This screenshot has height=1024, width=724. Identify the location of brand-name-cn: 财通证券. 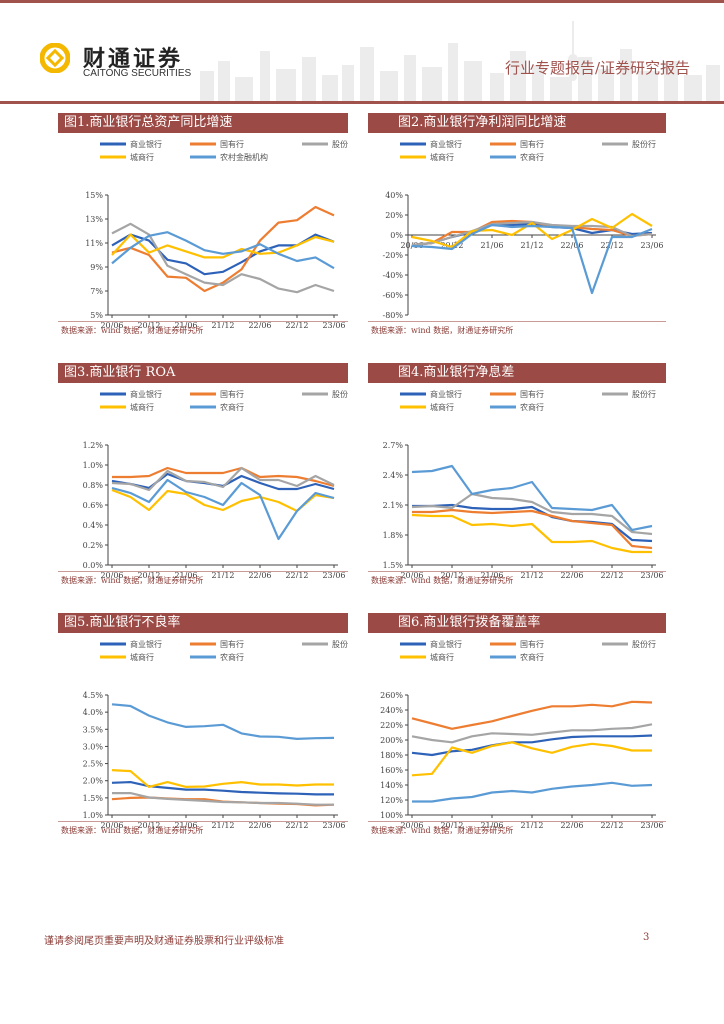
(133, 59).